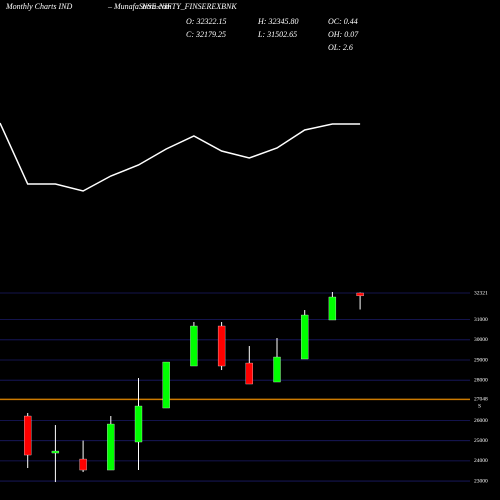  Describe the element at coordinates (180, 157) in the screenshot. I see `indicator-line` at that location.